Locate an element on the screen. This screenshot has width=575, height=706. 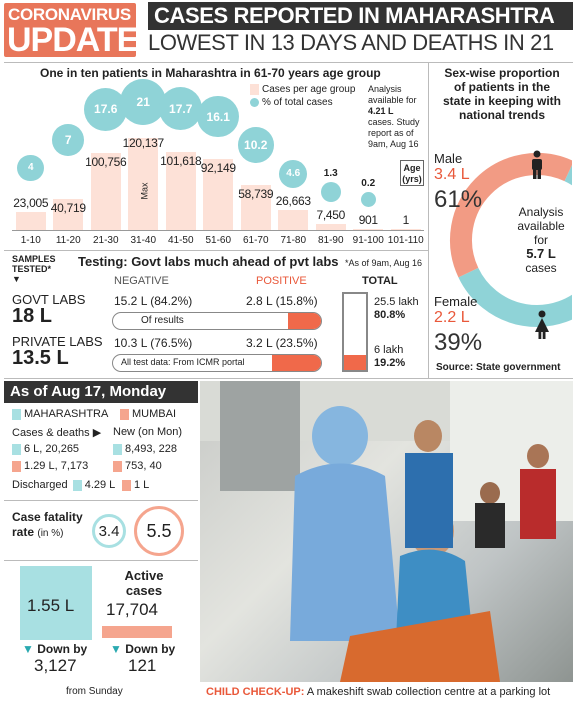
note-line: available for is located at coordinates (392, 100).